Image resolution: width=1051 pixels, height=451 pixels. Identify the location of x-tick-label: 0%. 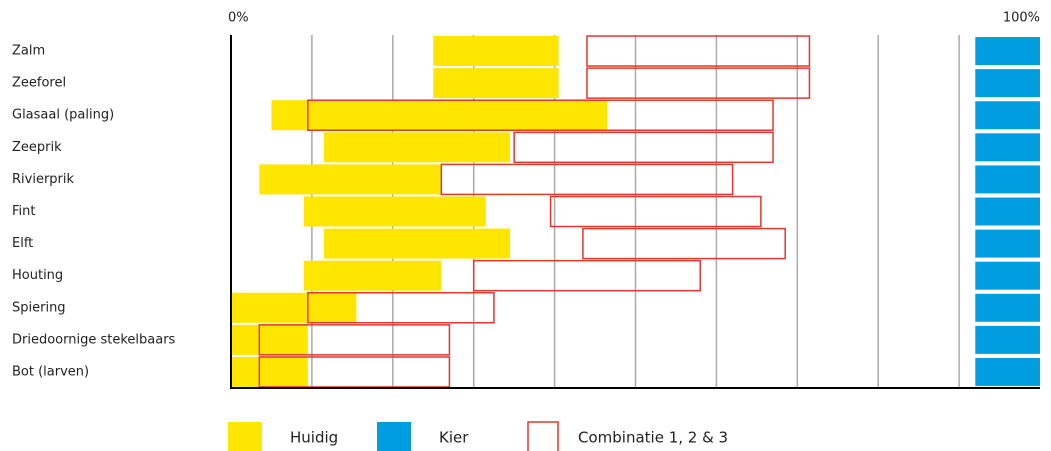
(238, 18).